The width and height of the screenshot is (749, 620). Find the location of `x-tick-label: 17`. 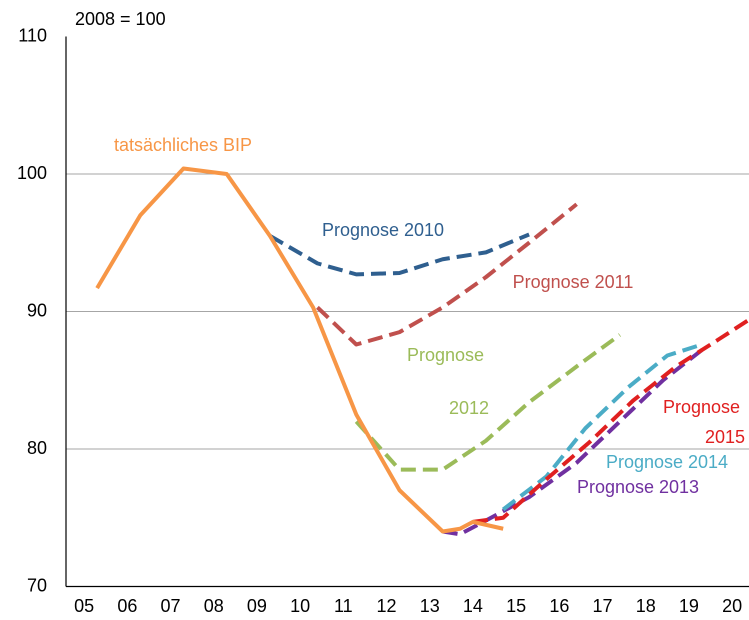

x-tick-label: 17 is located at coordinates (603, 606).